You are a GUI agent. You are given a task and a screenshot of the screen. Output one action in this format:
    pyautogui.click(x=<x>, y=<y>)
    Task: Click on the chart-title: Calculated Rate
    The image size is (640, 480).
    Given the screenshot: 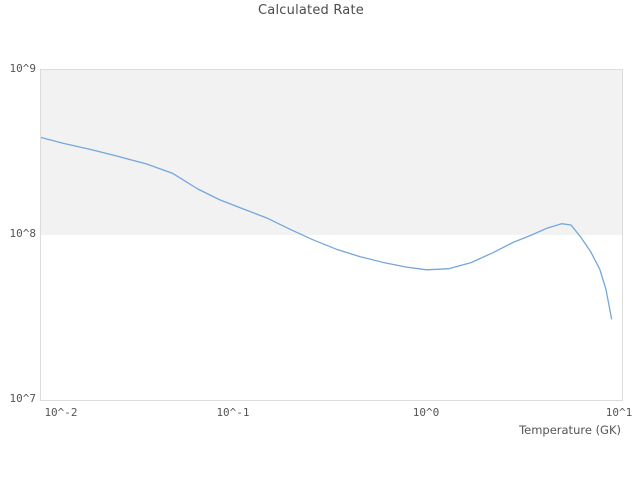 What is the action you would take?
    pyautogui.click(x=311, y=10)
    